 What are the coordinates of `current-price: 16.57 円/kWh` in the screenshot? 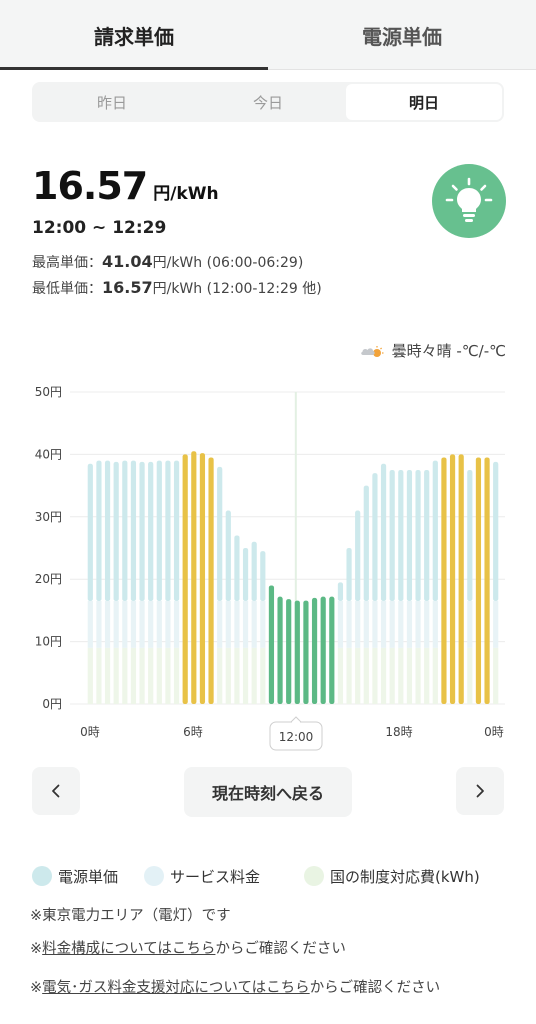 It's located at (125, 186).